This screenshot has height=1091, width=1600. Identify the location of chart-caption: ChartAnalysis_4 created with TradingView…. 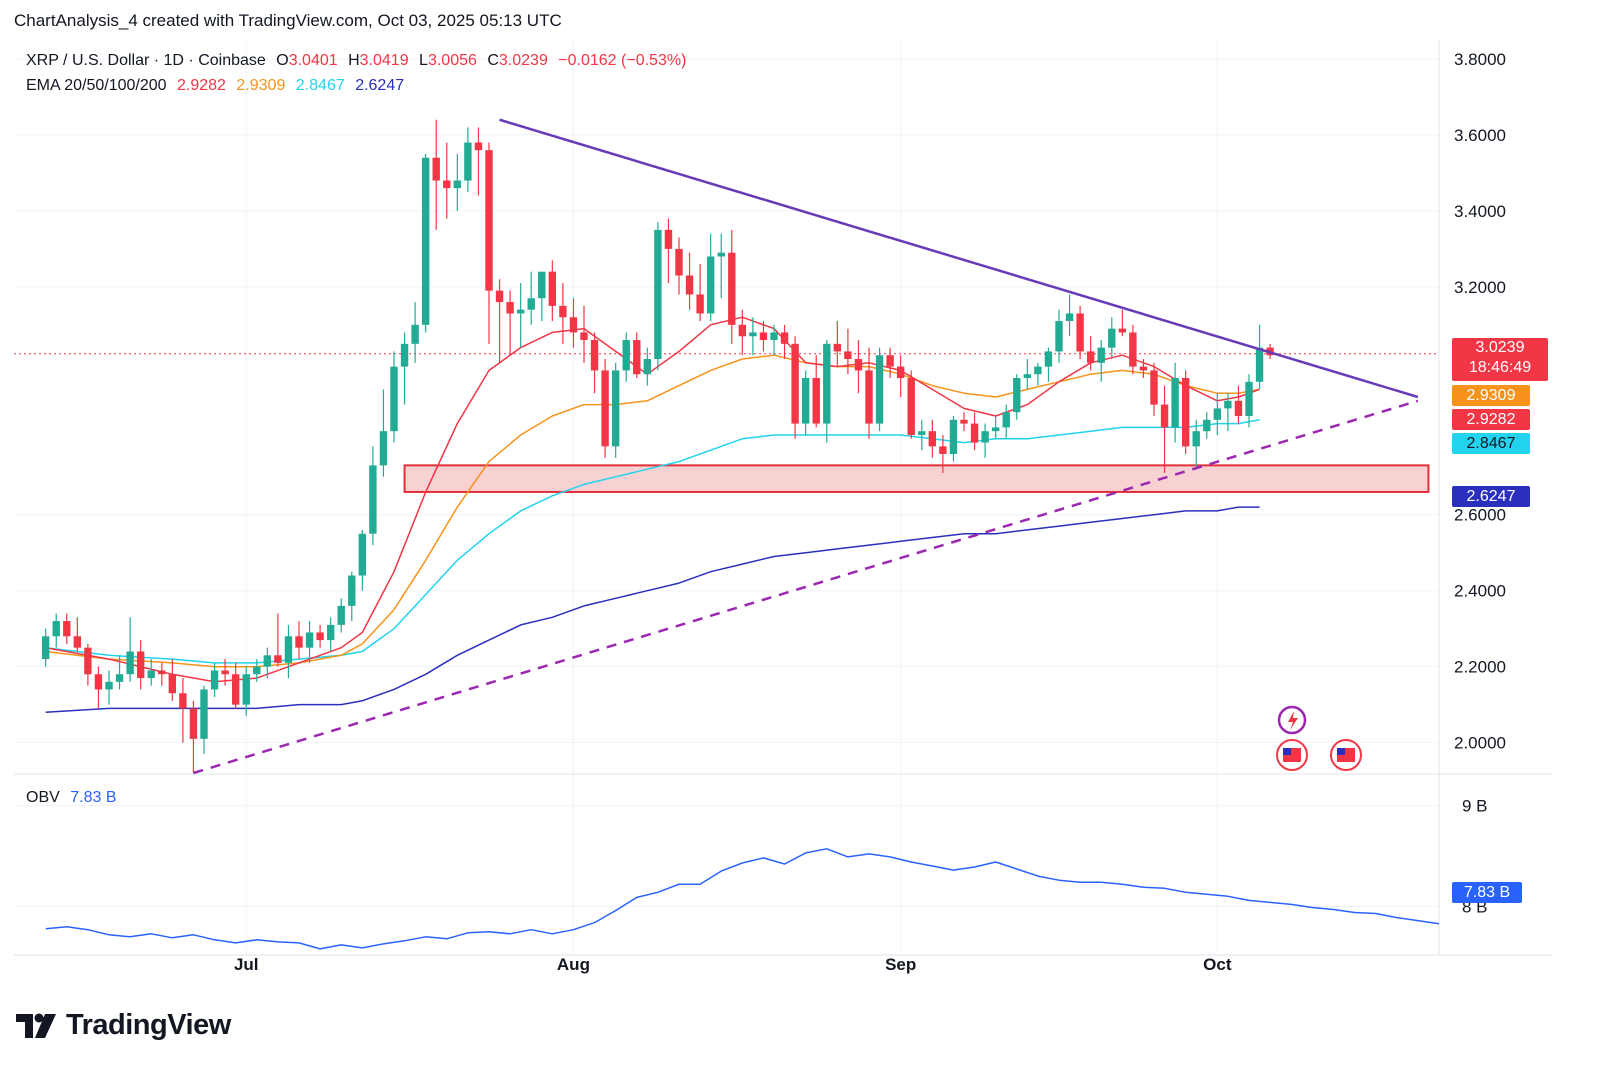
(288, 20).